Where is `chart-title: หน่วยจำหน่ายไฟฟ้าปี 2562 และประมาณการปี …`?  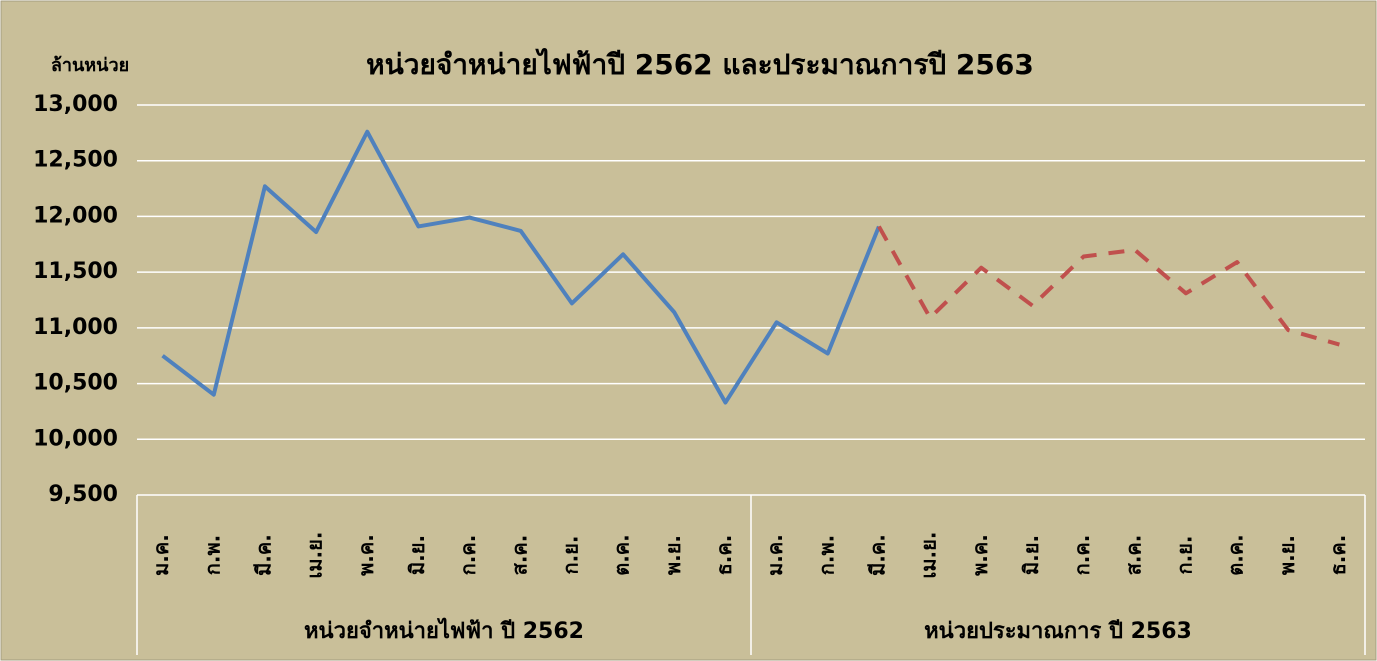 chart-title: หน่วยจำหน่ายไฟฟ้าปี 2562 และประมาณการปี … is located at coordinates (700, 64).